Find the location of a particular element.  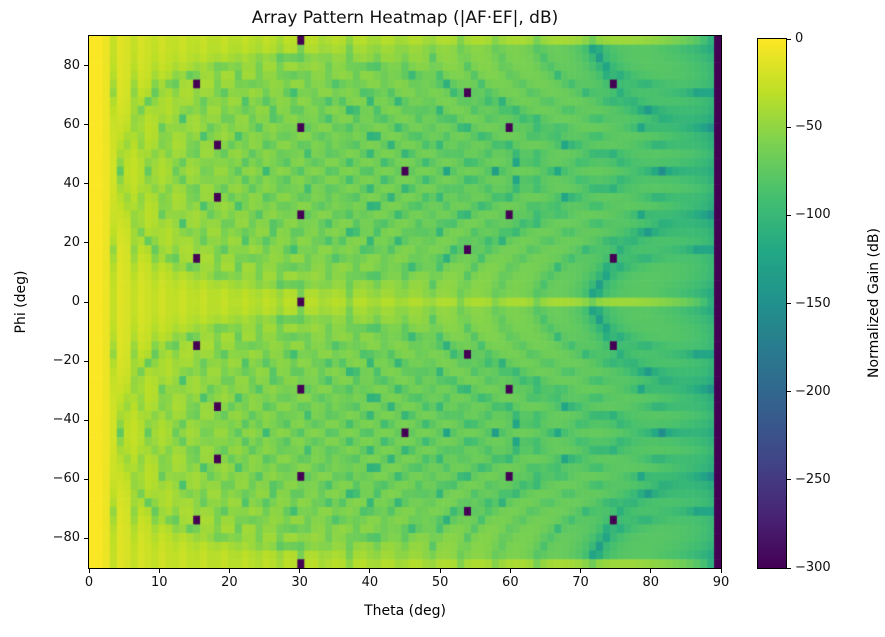

y-tick-label: 20 is located at coordinates (71, 242).